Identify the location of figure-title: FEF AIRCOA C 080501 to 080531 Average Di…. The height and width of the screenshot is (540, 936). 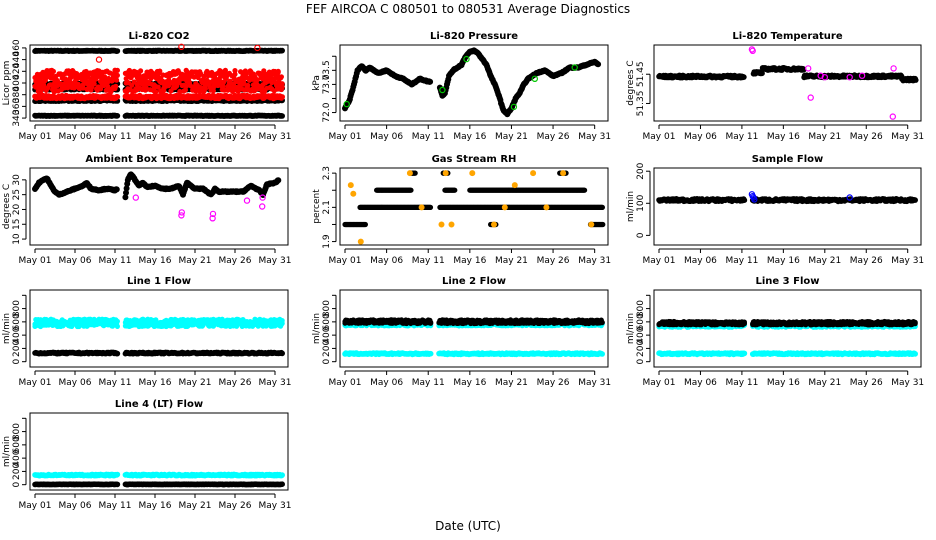
(468, 9).